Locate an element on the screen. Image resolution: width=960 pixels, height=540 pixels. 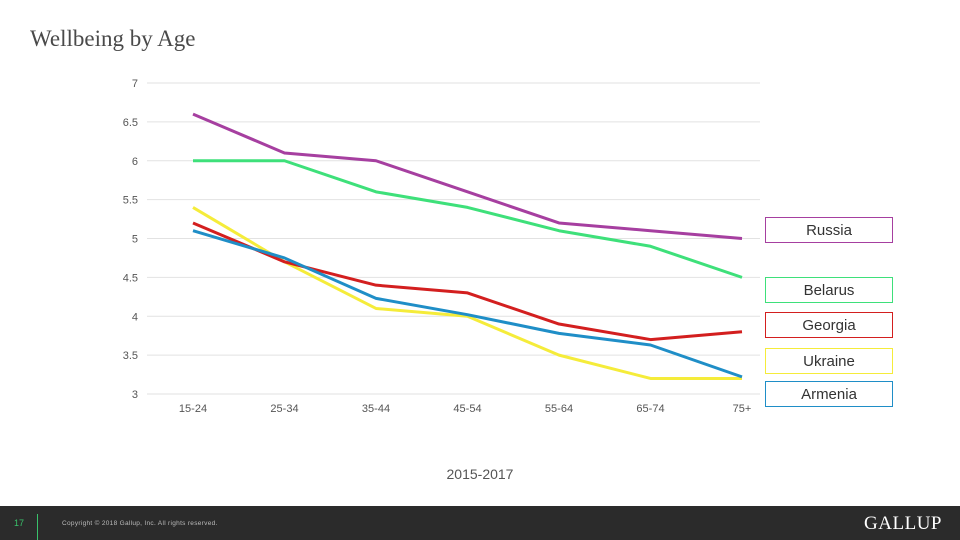
x-axis-tick-labels: 15-24 25-34 35-44 45-54 55-64 65-74 75+ is located at coordinates (465, 409).